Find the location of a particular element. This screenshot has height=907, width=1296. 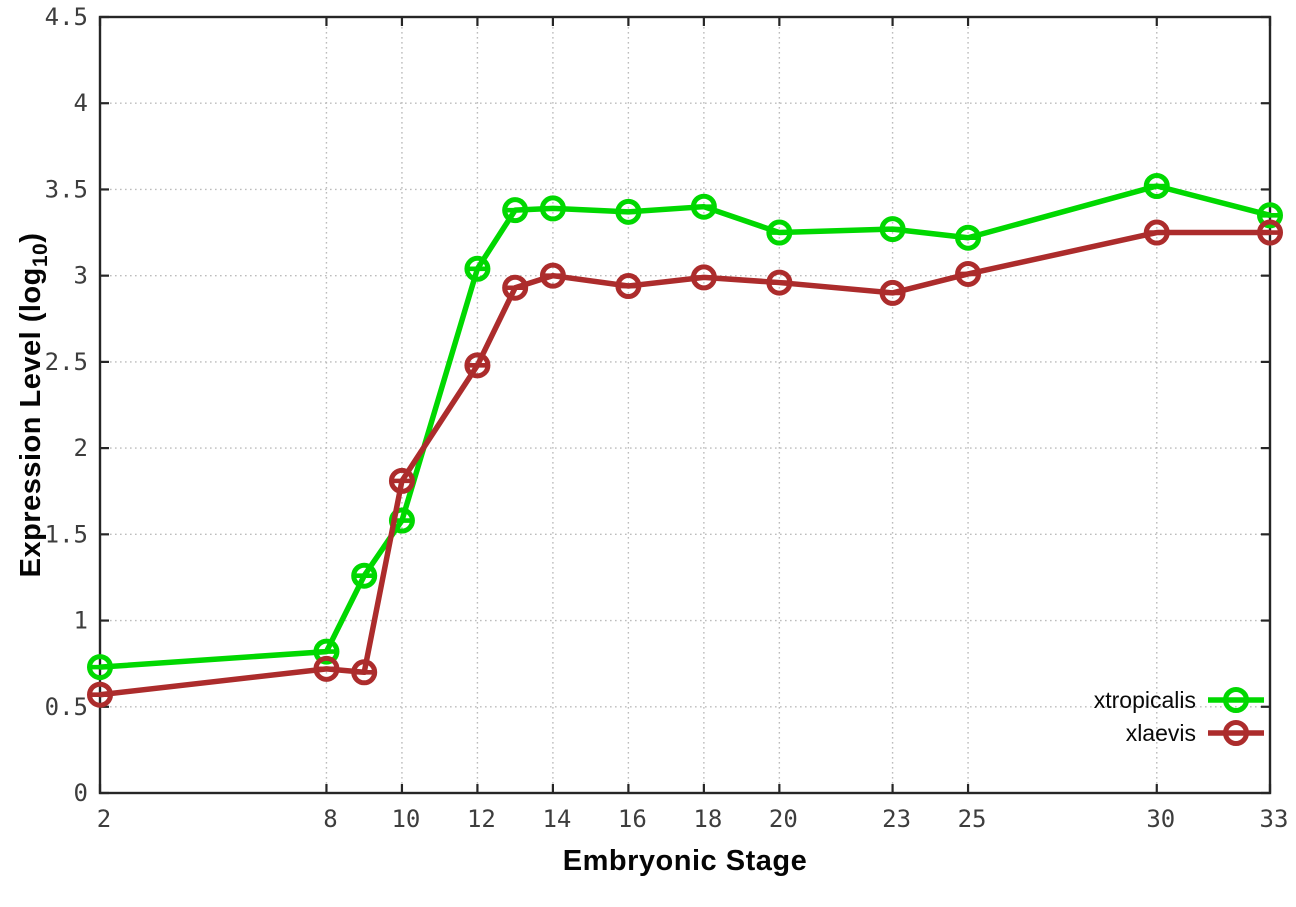

y-tick-label: 4 is located at coordinates (81, 103).